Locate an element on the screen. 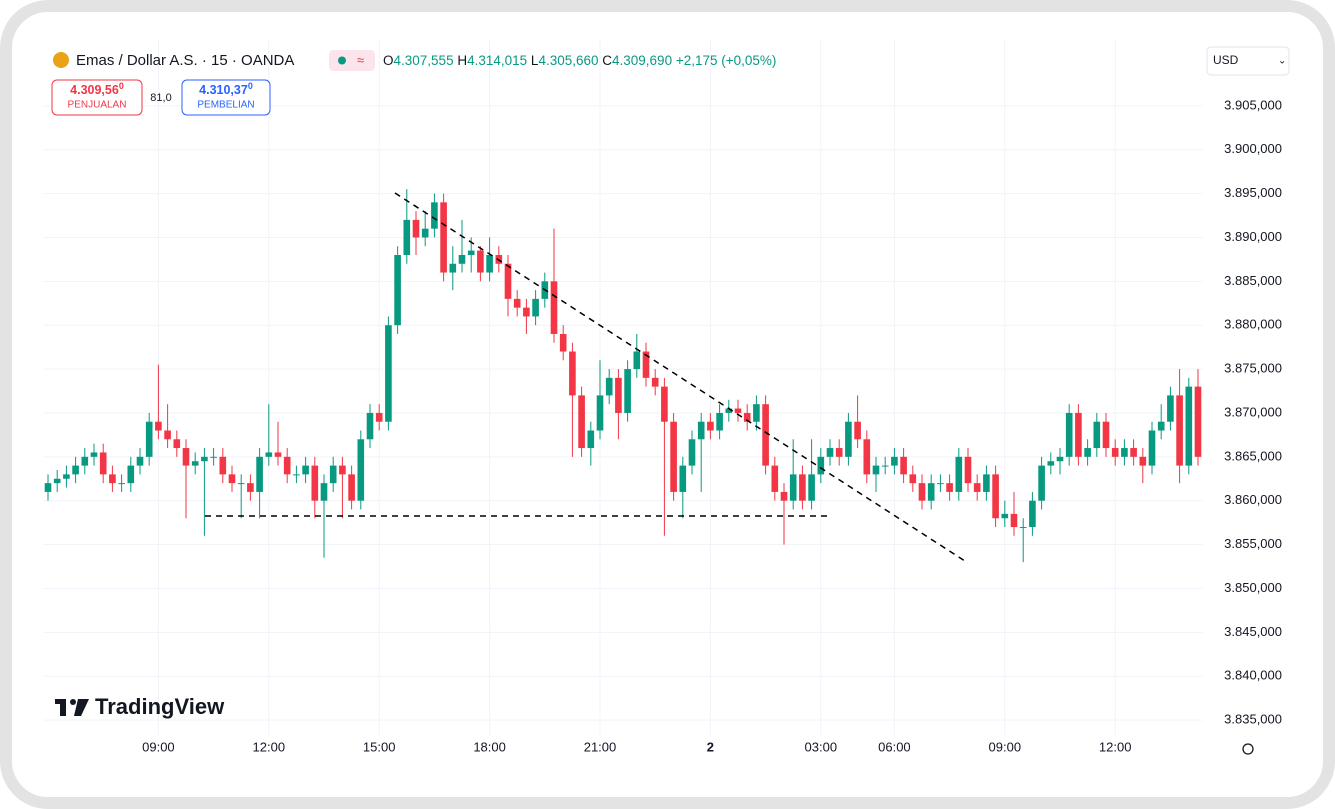 The image size is (1335, 809). symbol-icon is located at coordinates (61, 60).